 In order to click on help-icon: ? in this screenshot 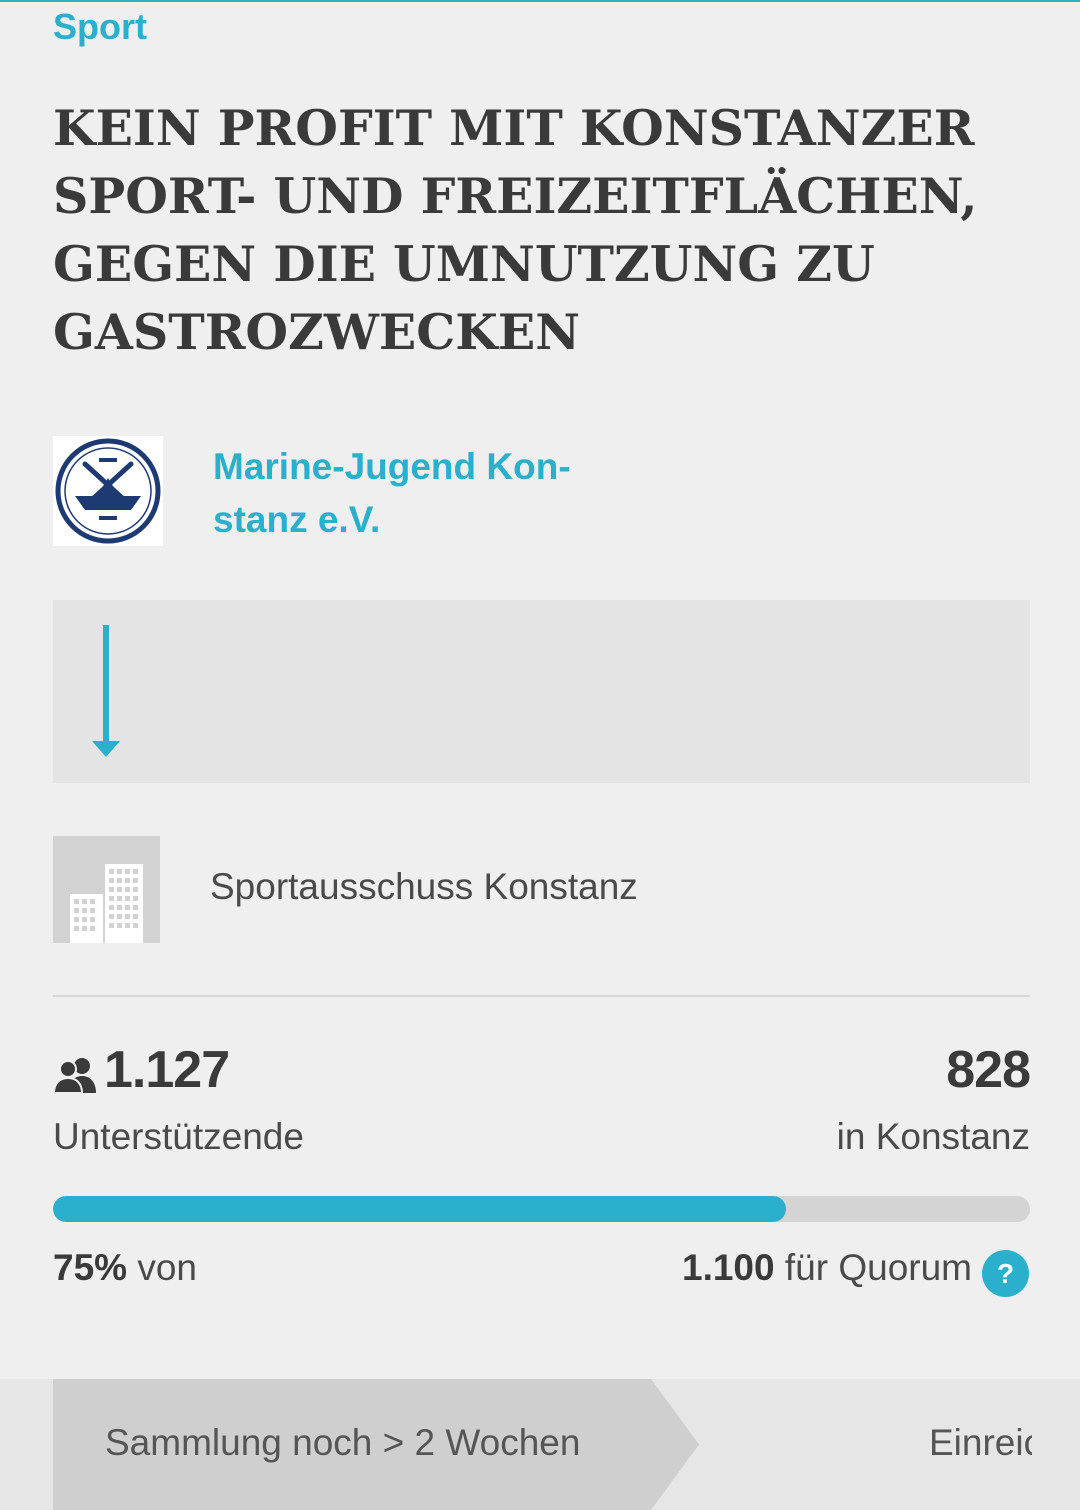, I will do `click(1005, 1273)`.